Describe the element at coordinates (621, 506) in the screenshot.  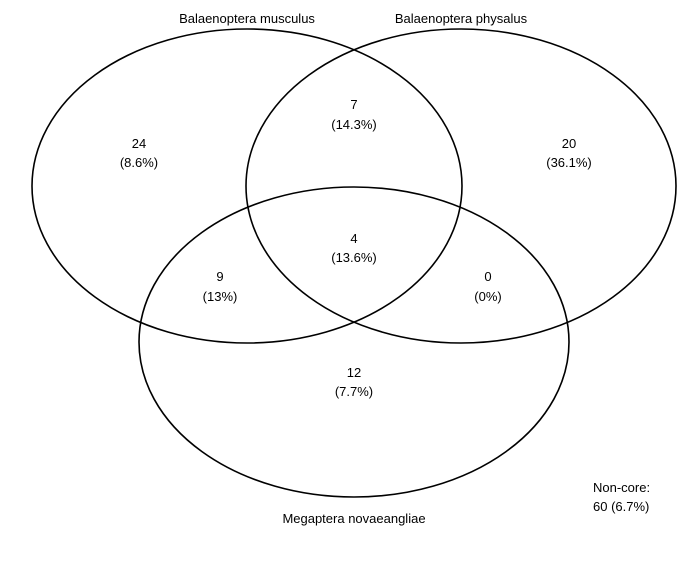
I see `non-core-value: 60 (6.7%)` at that location.